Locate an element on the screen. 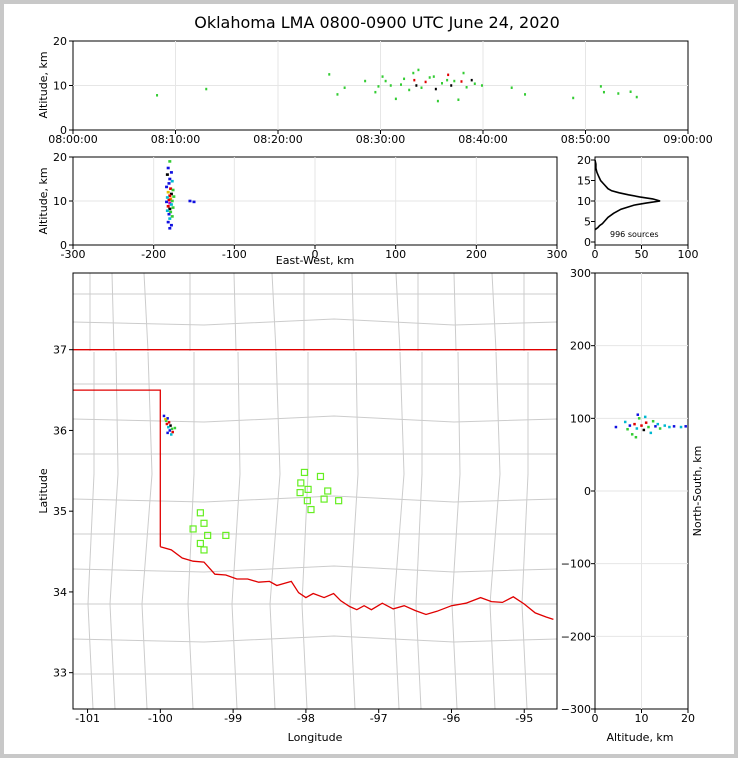 Image resolution: width=738 pixels, height=758 pixels. map-x-tick-label: -98 is located at coordinates (306, 718).